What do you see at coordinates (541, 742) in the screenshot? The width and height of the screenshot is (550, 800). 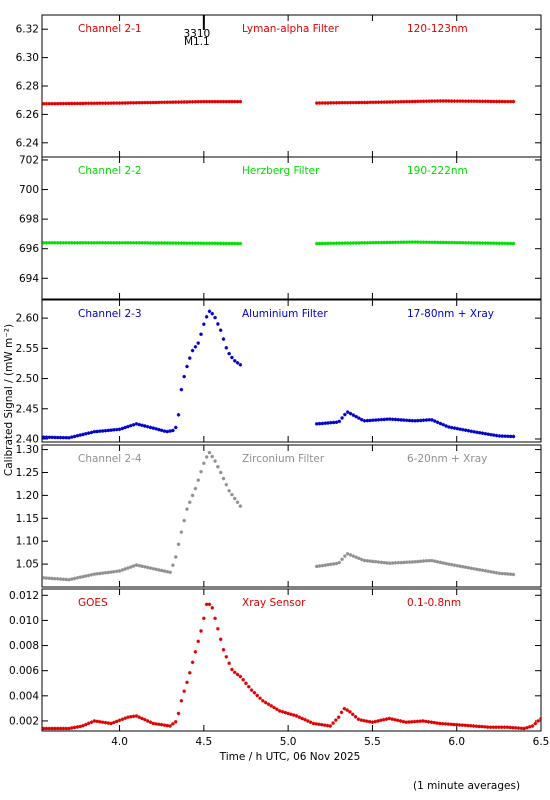 I see `x-tick-label: 6.5` at bounding box center [541, 742].